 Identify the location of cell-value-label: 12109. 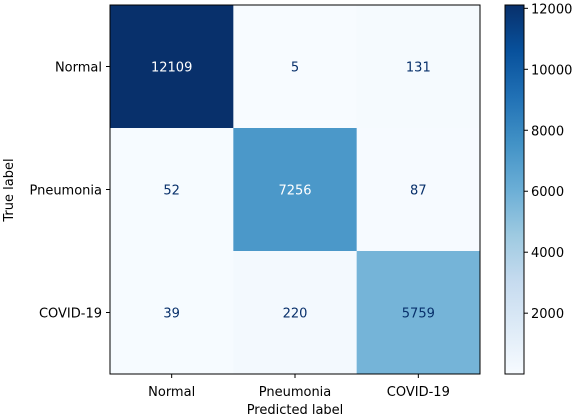
(171, 68).